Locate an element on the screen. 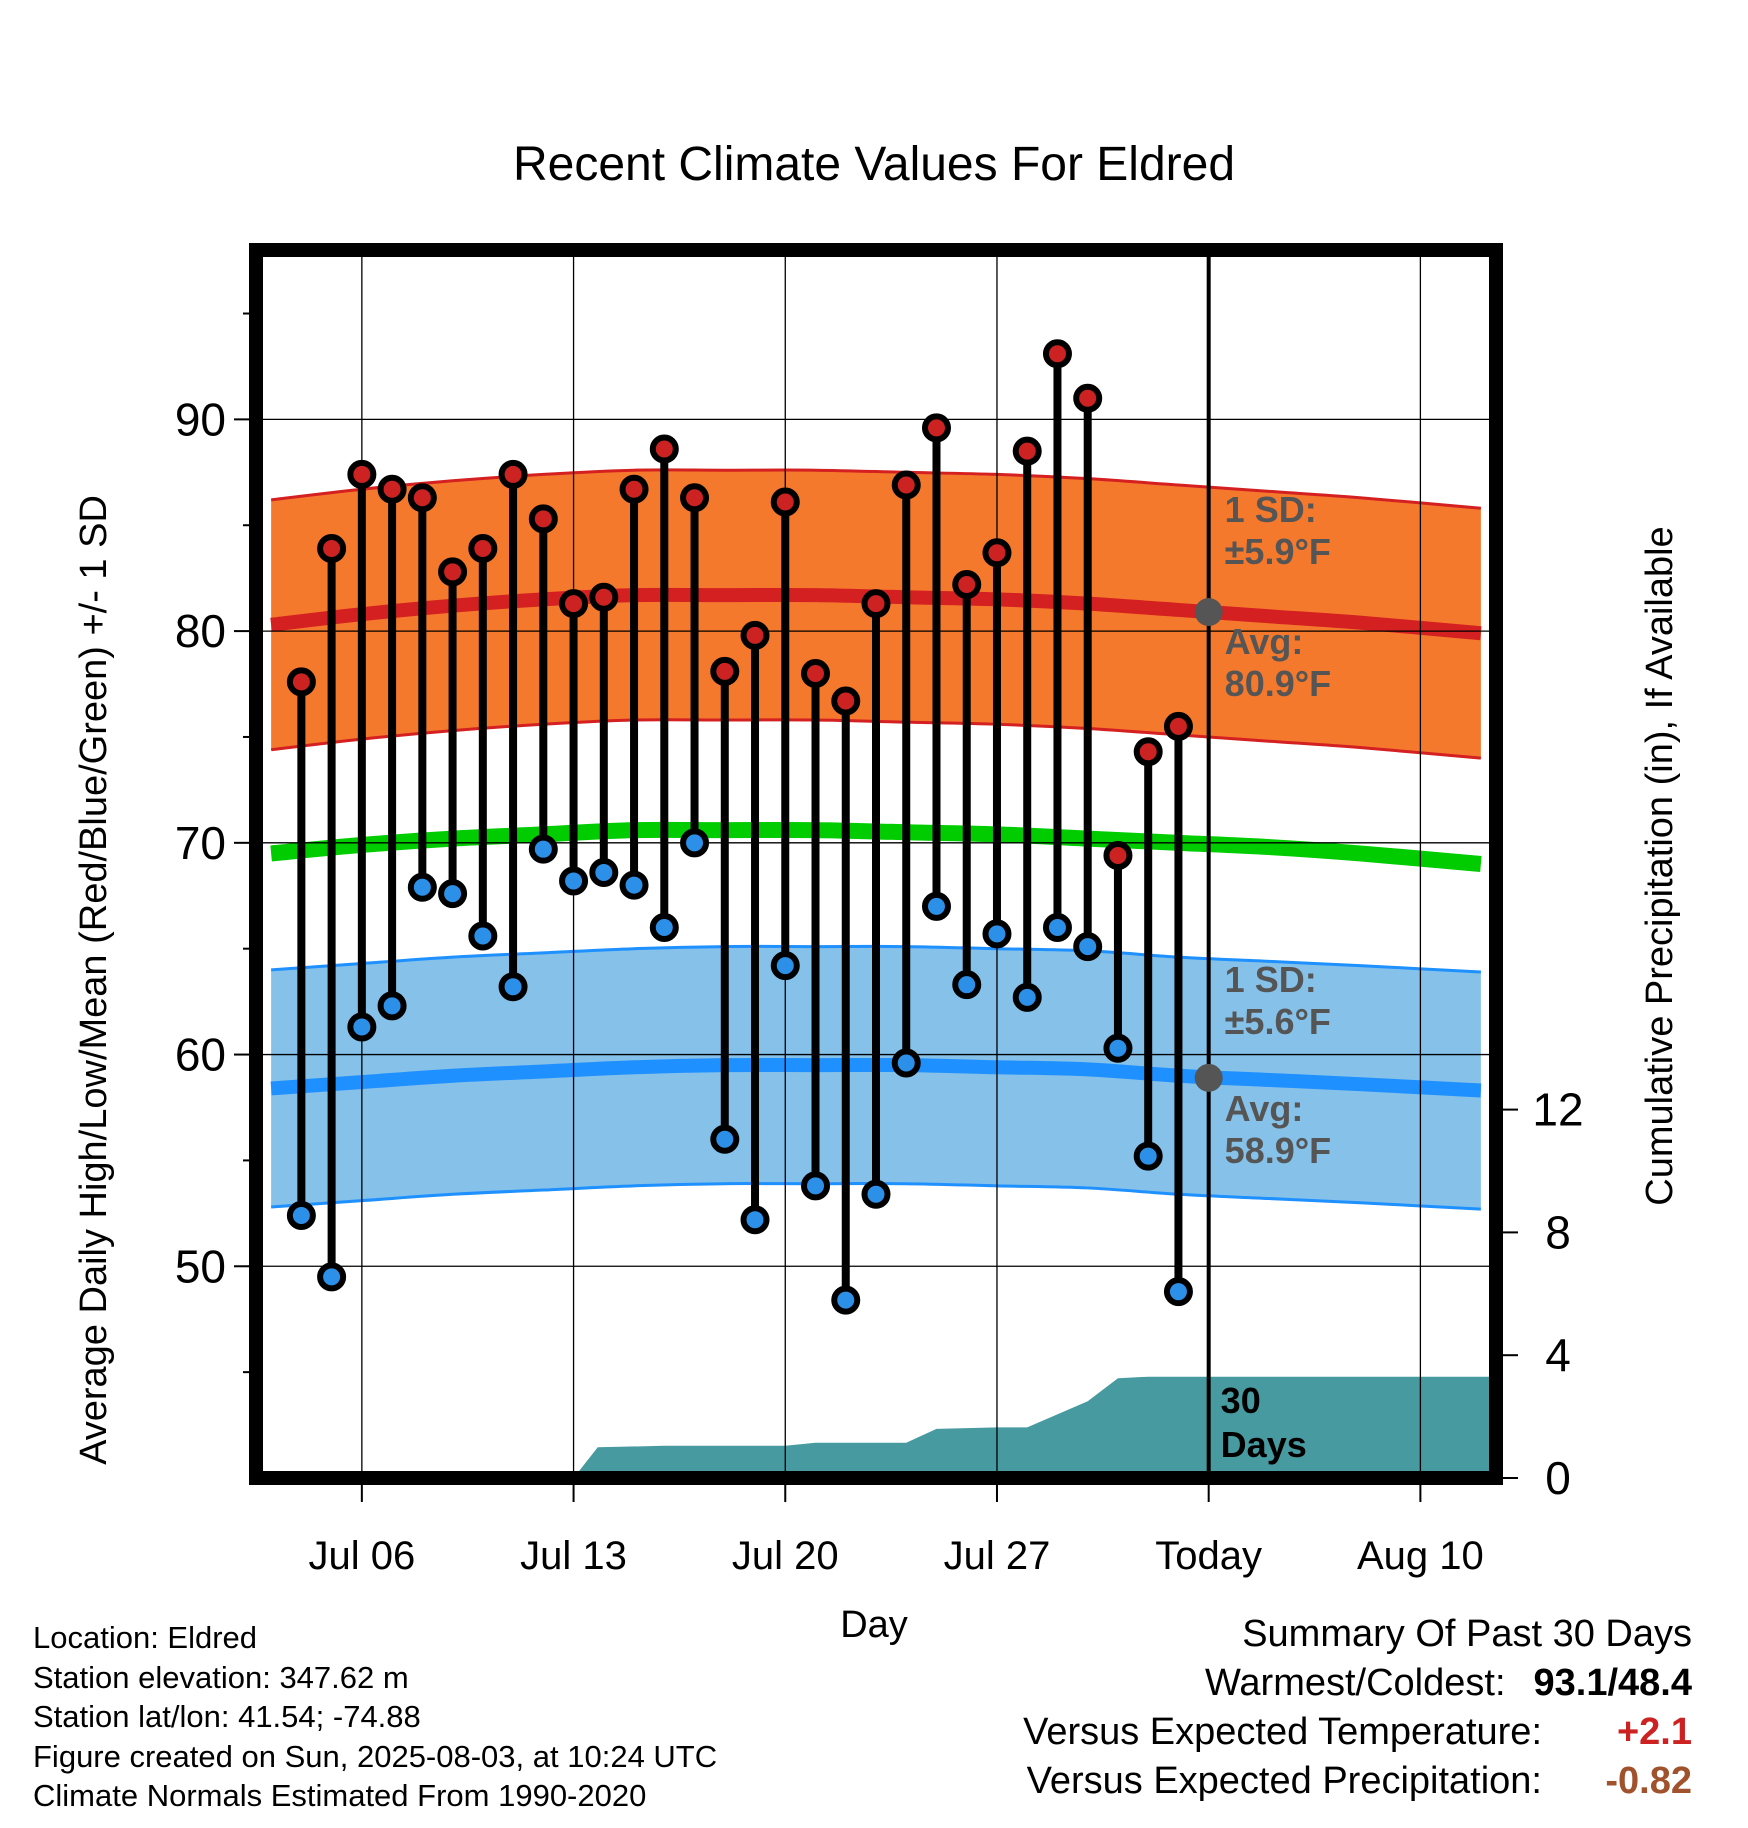 Image resolution: width=1748 pixels, height=1828 pixels. x-tick-label: Jul 27 is located at coordinates (997, 1556).